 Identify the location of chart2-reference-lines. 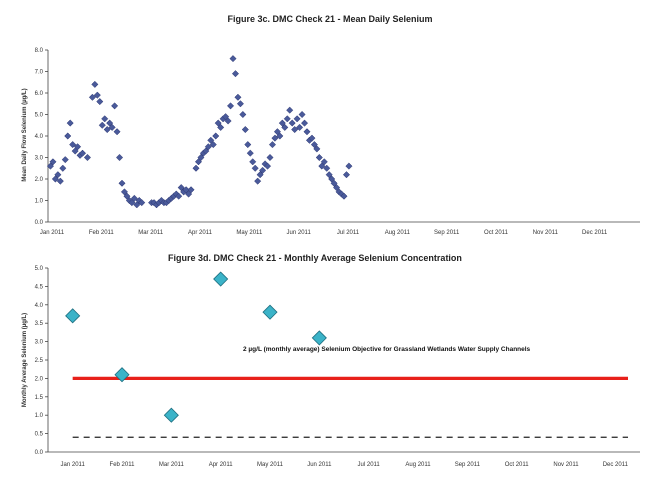
(350, 407).